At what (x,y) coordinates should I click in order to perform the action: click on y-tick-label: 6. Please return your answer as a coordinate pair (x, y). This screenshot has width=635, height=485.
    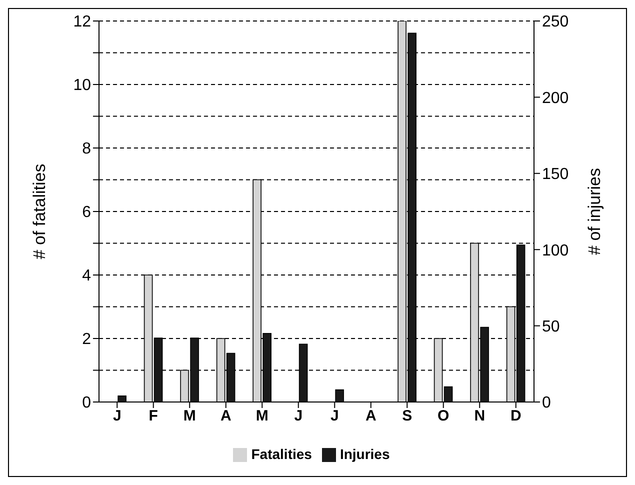
    Looking at the image, I should click on (87, 213).